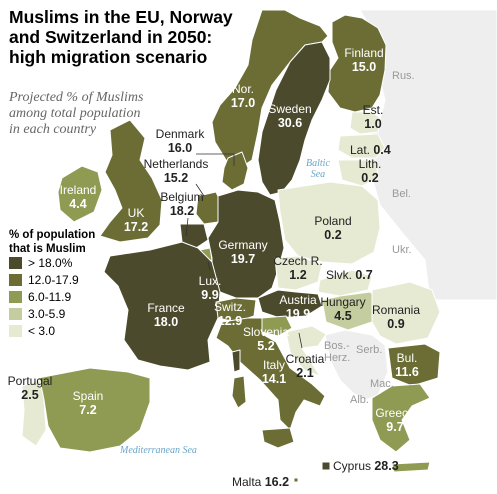 This screenshot has height=494, width=497. I want to click on label-finland: Finland 15.0, so click(363, 60).